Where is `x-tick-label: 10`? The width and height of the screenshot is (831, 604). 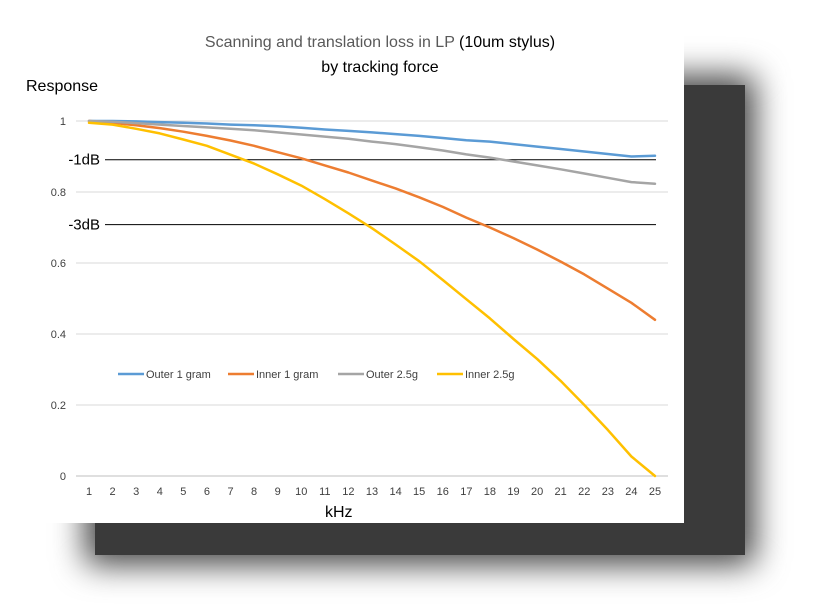
x-tick-label: 10 is located at coordinates (301, 492).